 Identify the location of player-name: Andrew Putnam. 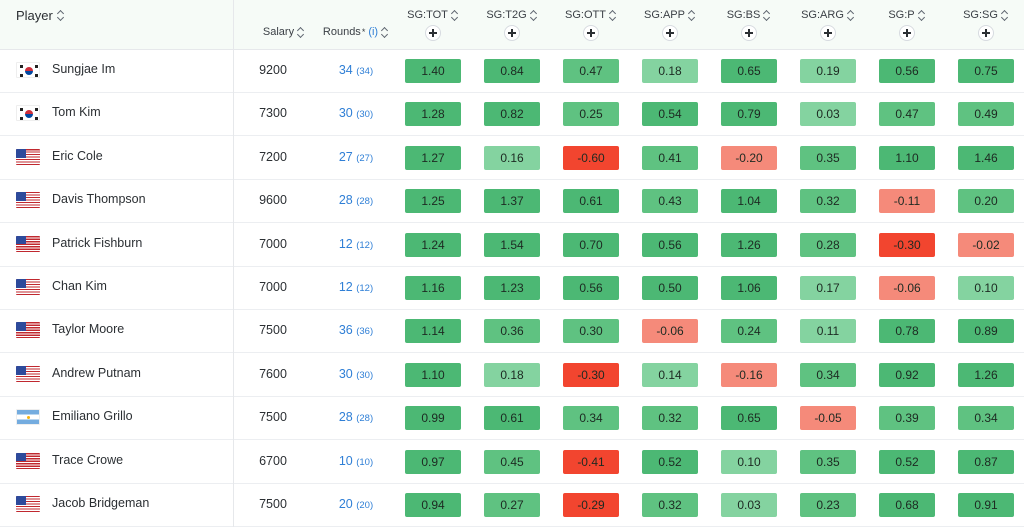
(96, 372).